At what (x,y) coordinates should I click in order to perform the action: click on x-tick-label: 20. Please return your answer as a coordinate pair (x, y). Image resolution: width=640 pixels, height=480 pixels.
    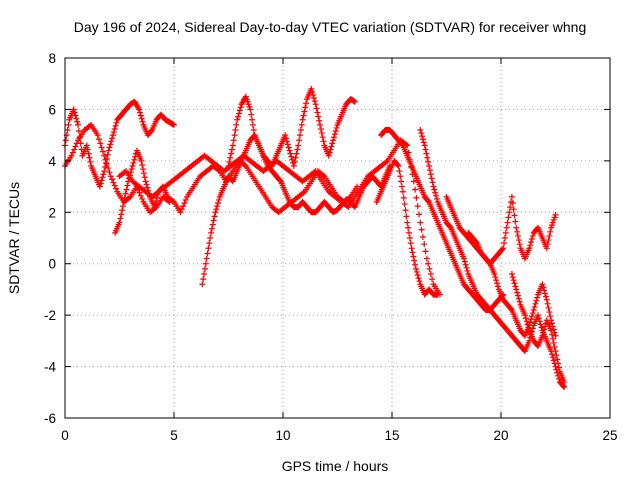
    Looking at the image, I should click on (500, 435).